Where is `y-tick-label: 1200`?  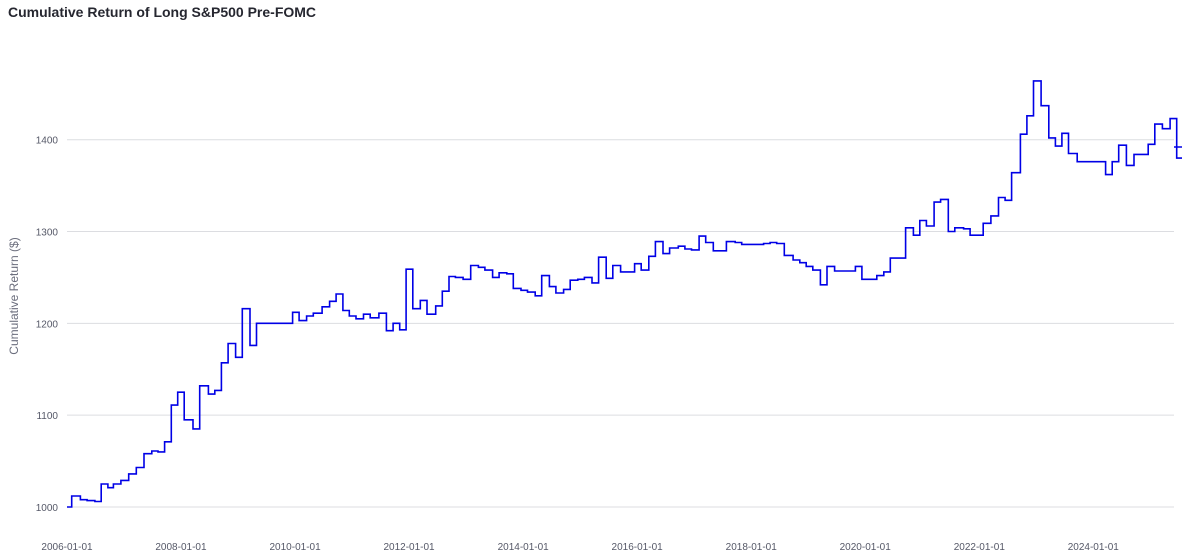
y-tick-label: 1200 is located at coordinates (47, 324).